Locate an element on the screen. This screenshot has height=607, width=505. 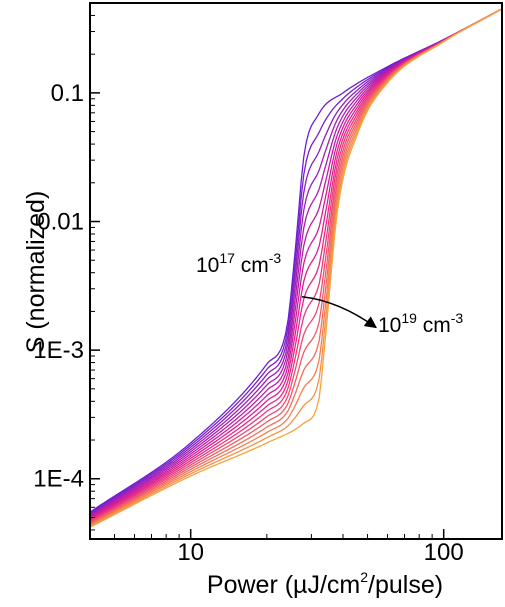
annotation-layer: 1017 cm-3 1019 cm-3 is located at coordinates (329, 293).